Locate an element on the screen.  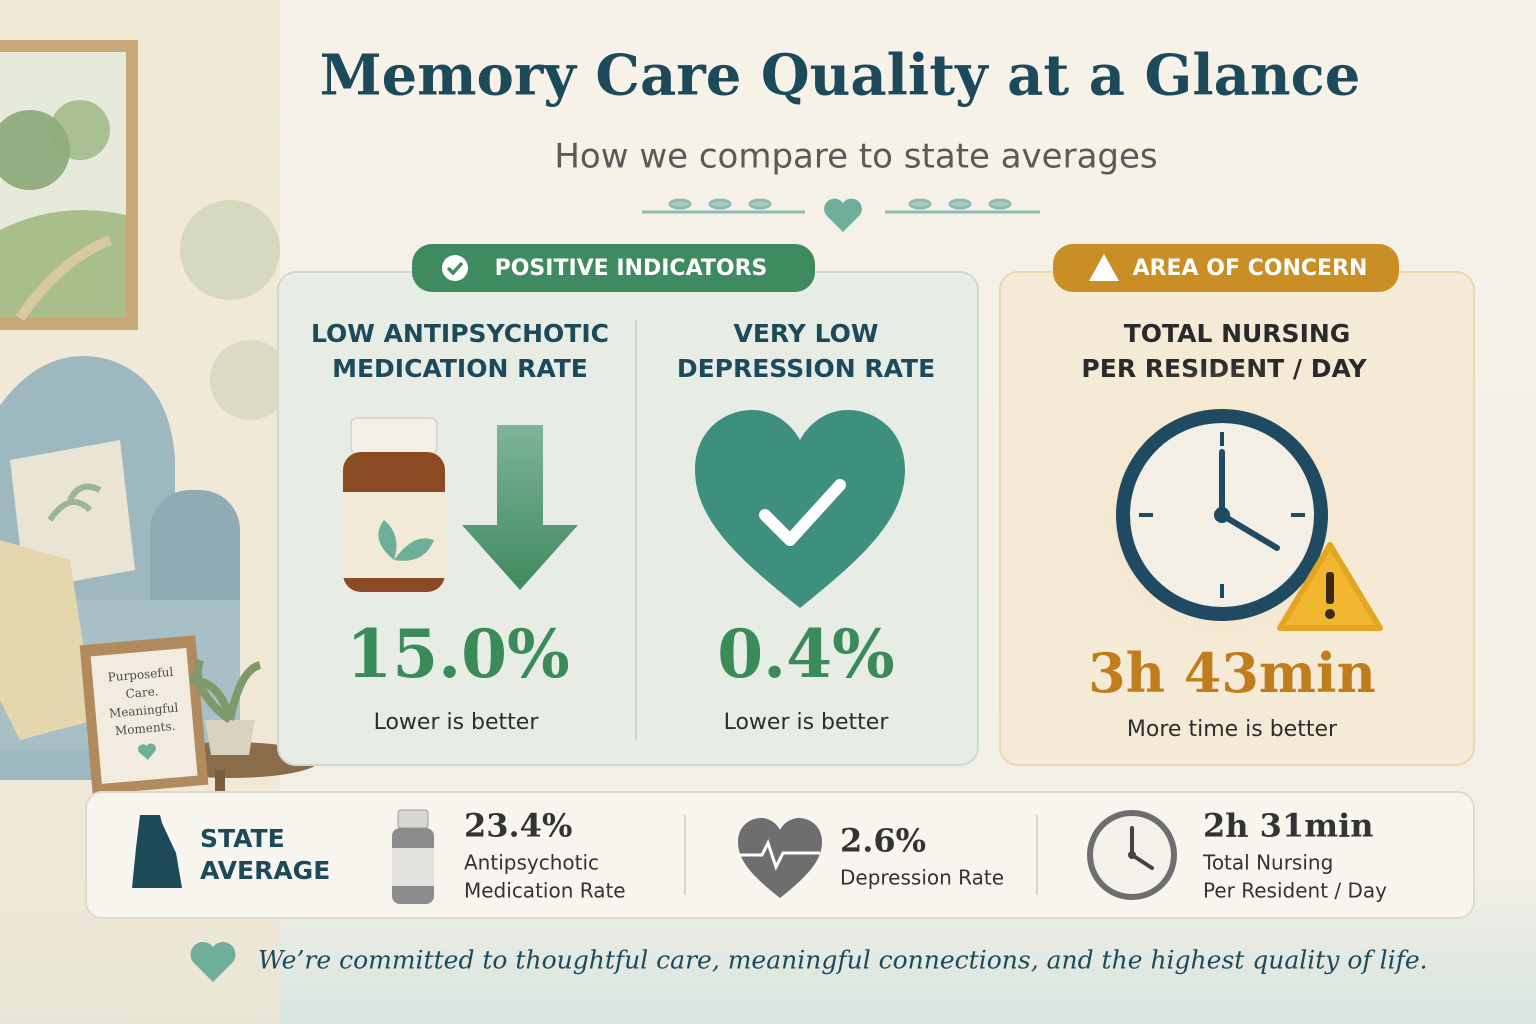
plant-pot is located at coordinates (230, 737).